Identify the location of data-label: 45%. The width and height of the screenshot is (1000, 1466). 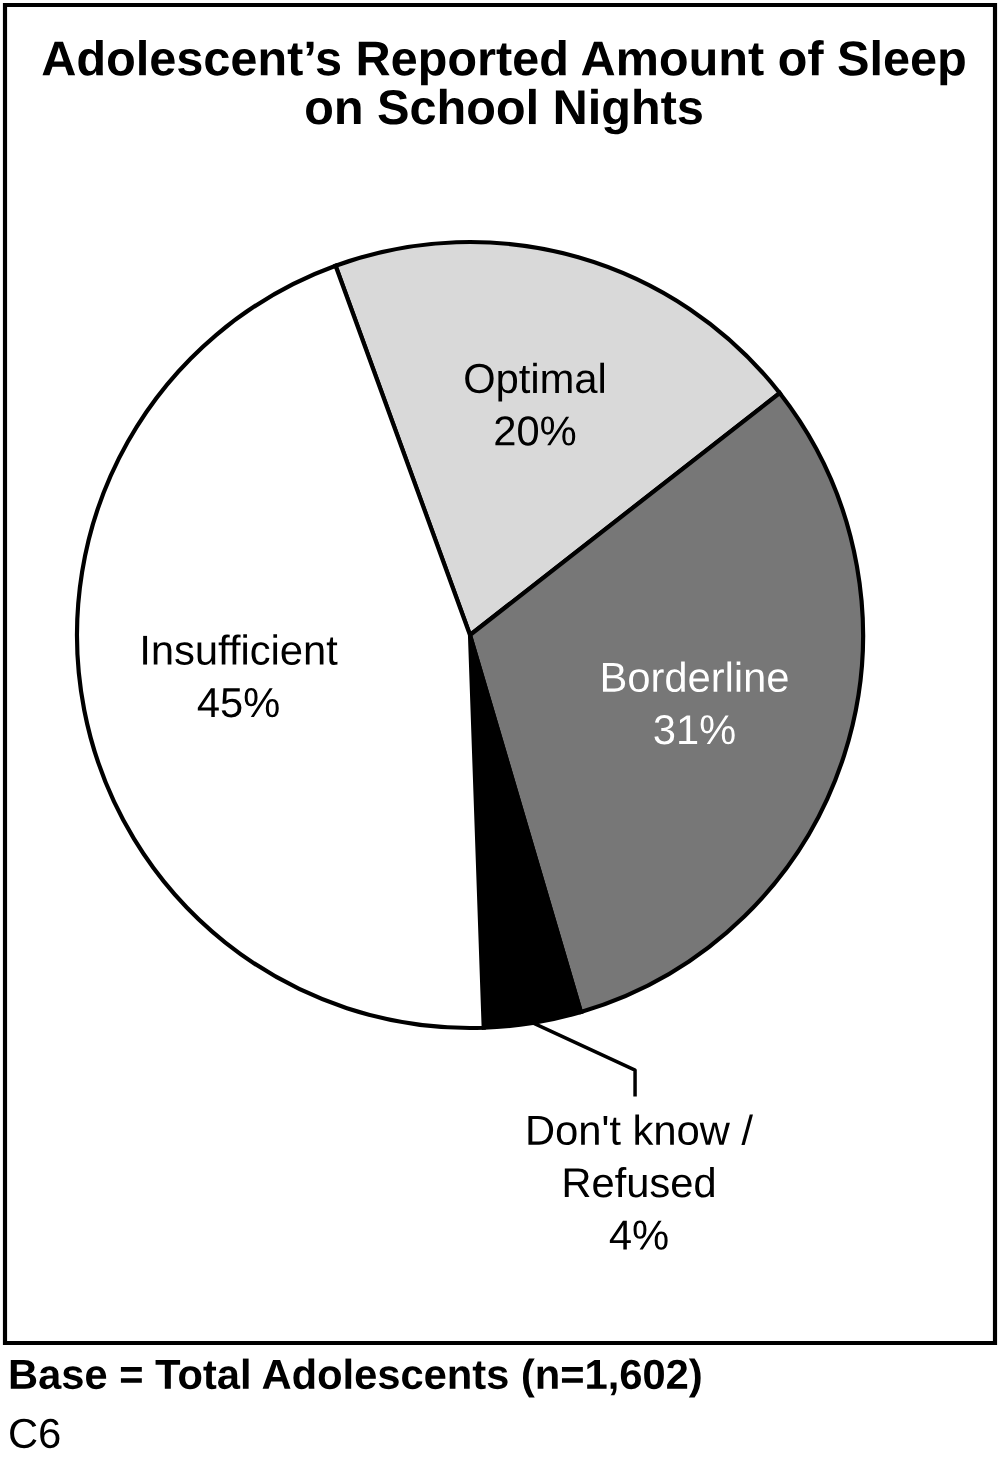
(238, 703).